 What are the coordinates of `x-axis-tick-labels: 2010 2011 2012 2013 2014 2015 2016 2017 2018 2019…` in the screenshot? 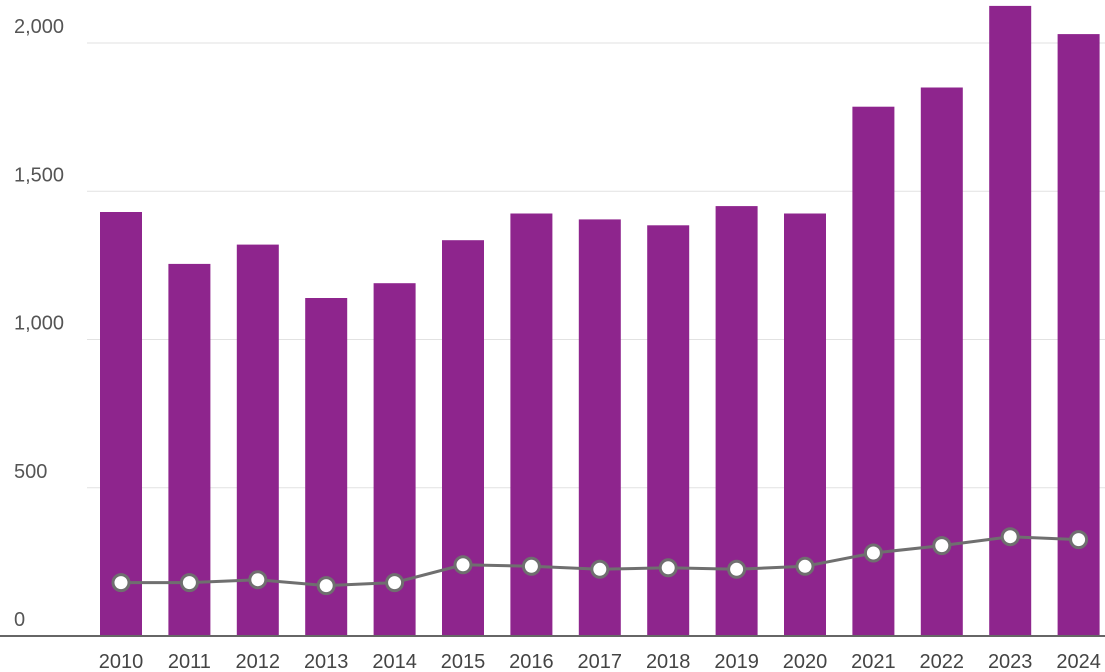 It's located at (600, 661).